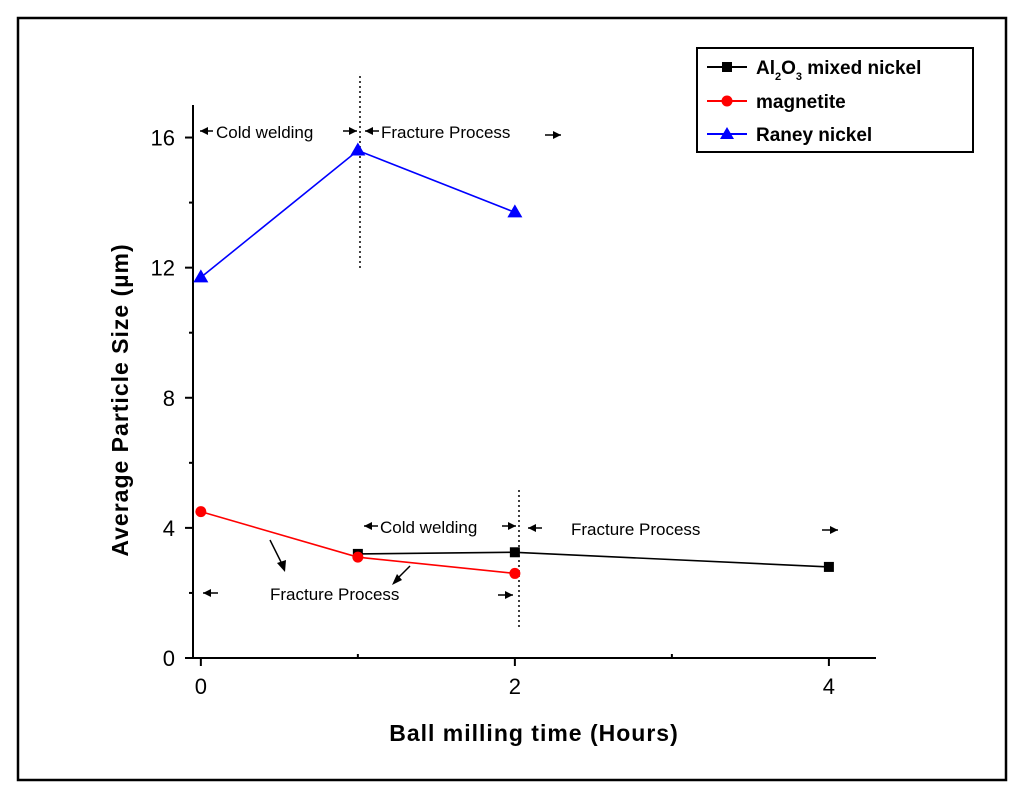  I want to click on arrowhead-left-cold-bottom, so click(368, 526).